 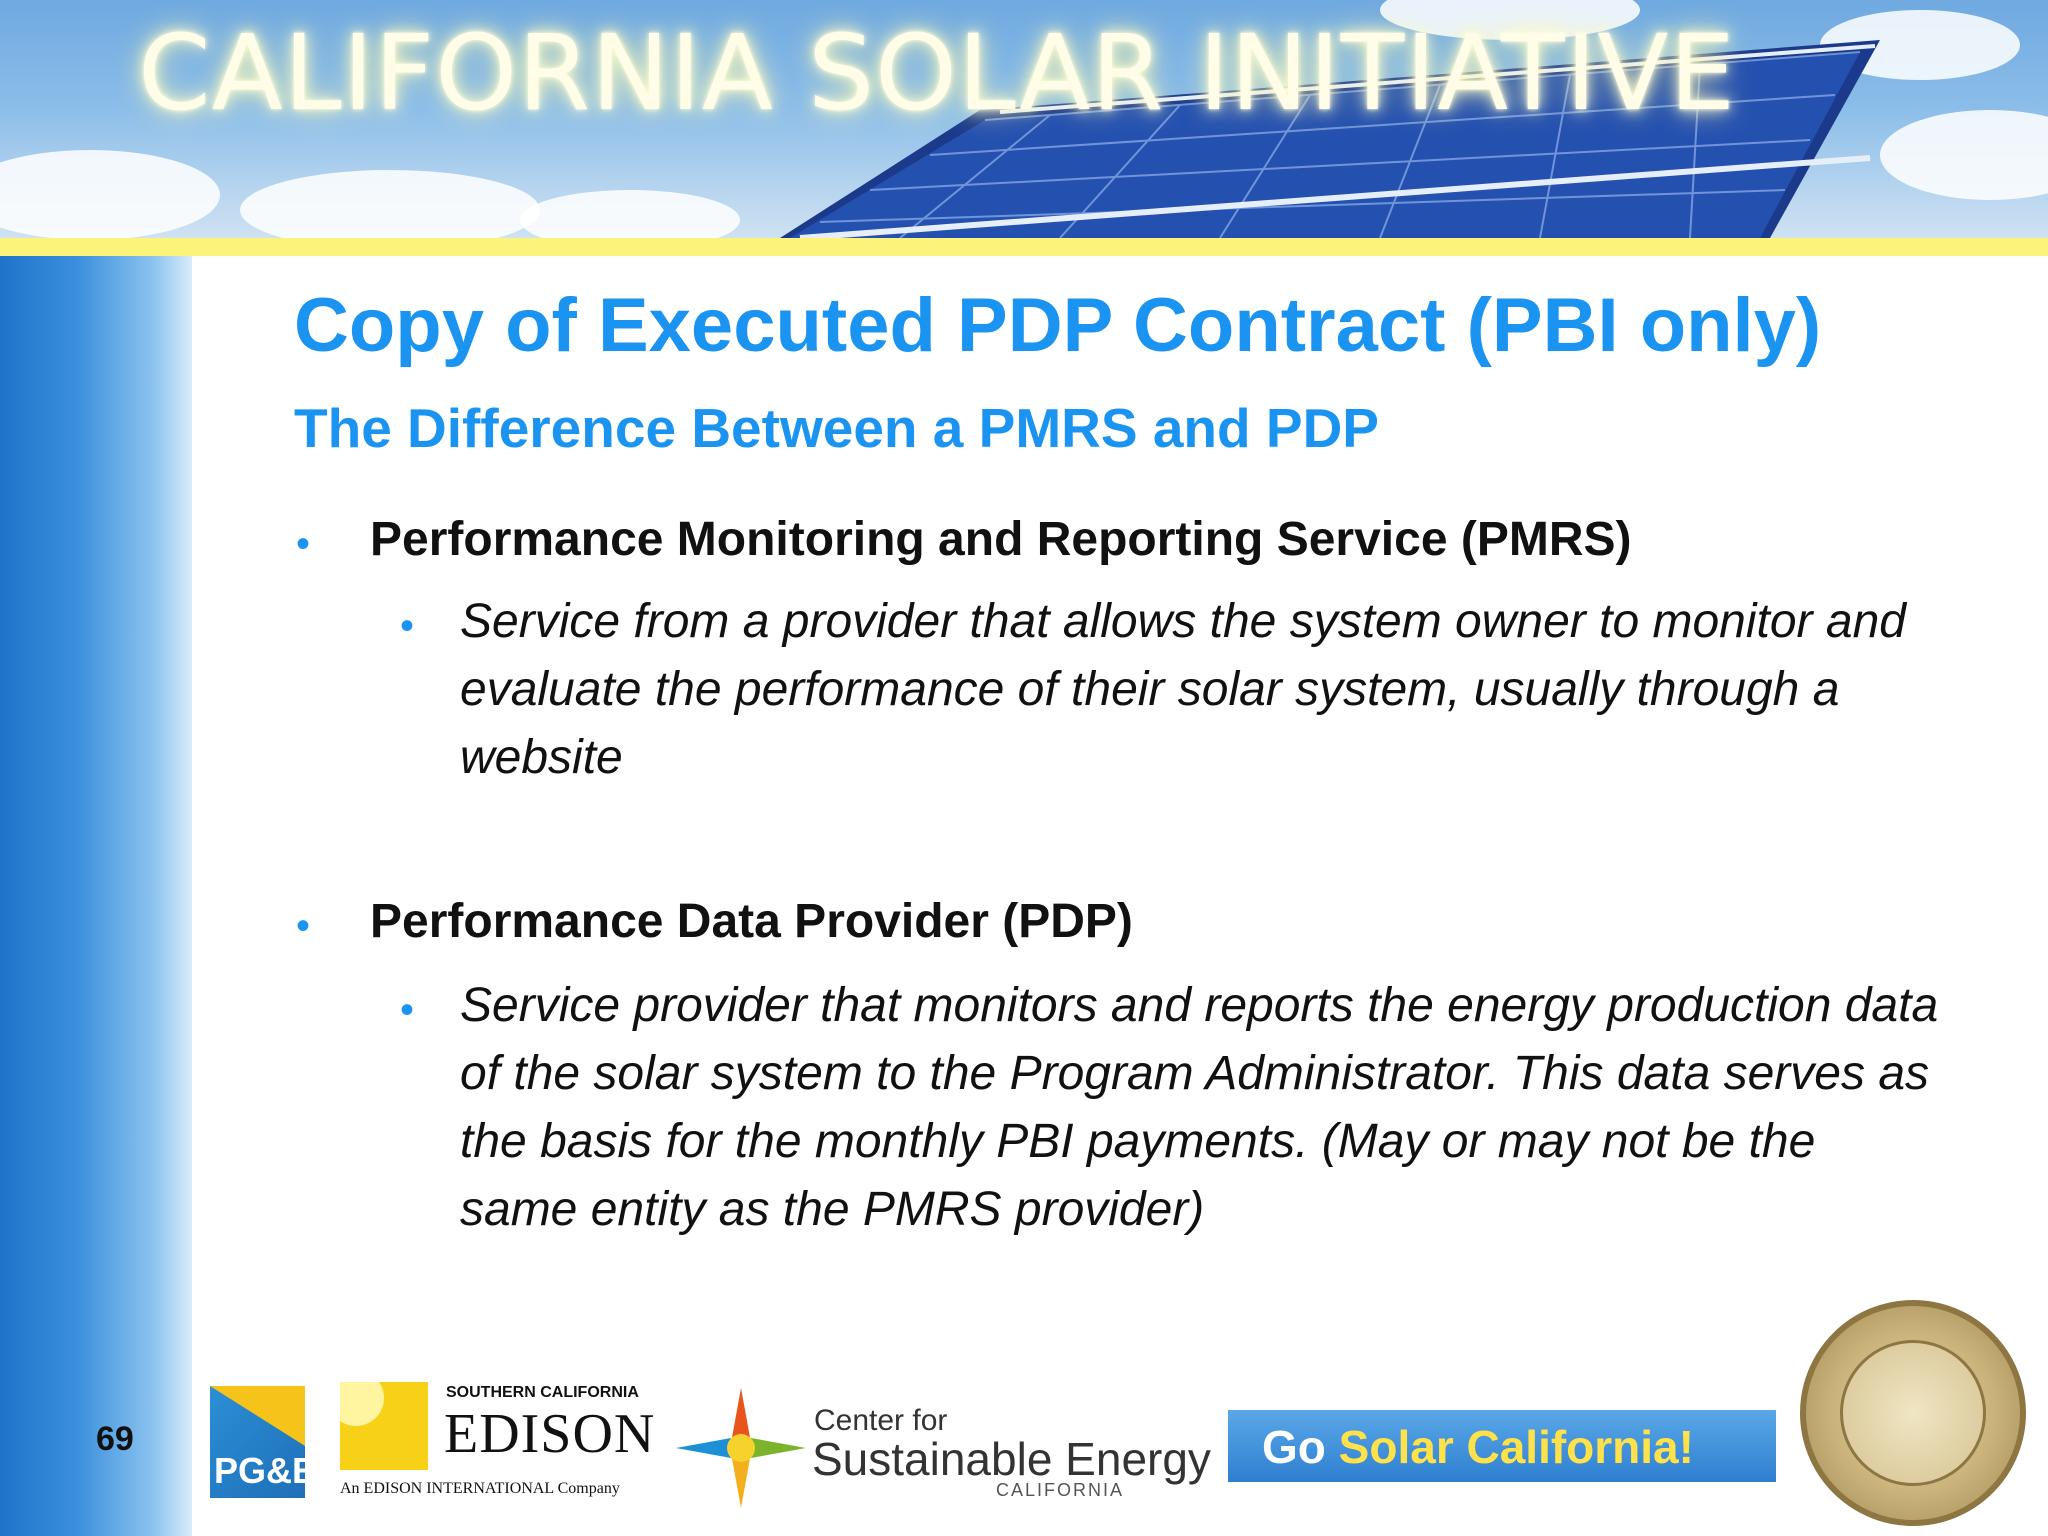 I want to click on yellow-divider, so click(x=1024, y=247).